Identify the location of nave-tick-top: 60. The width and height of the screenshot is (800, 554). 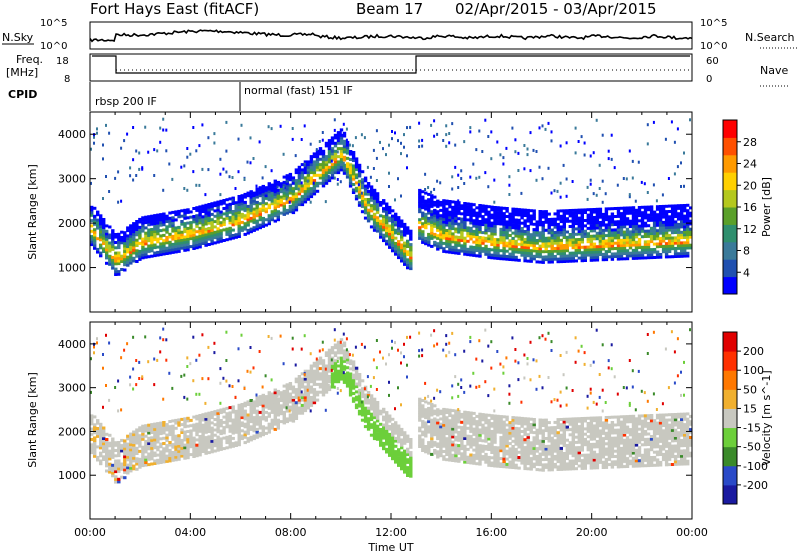
(712, 61).